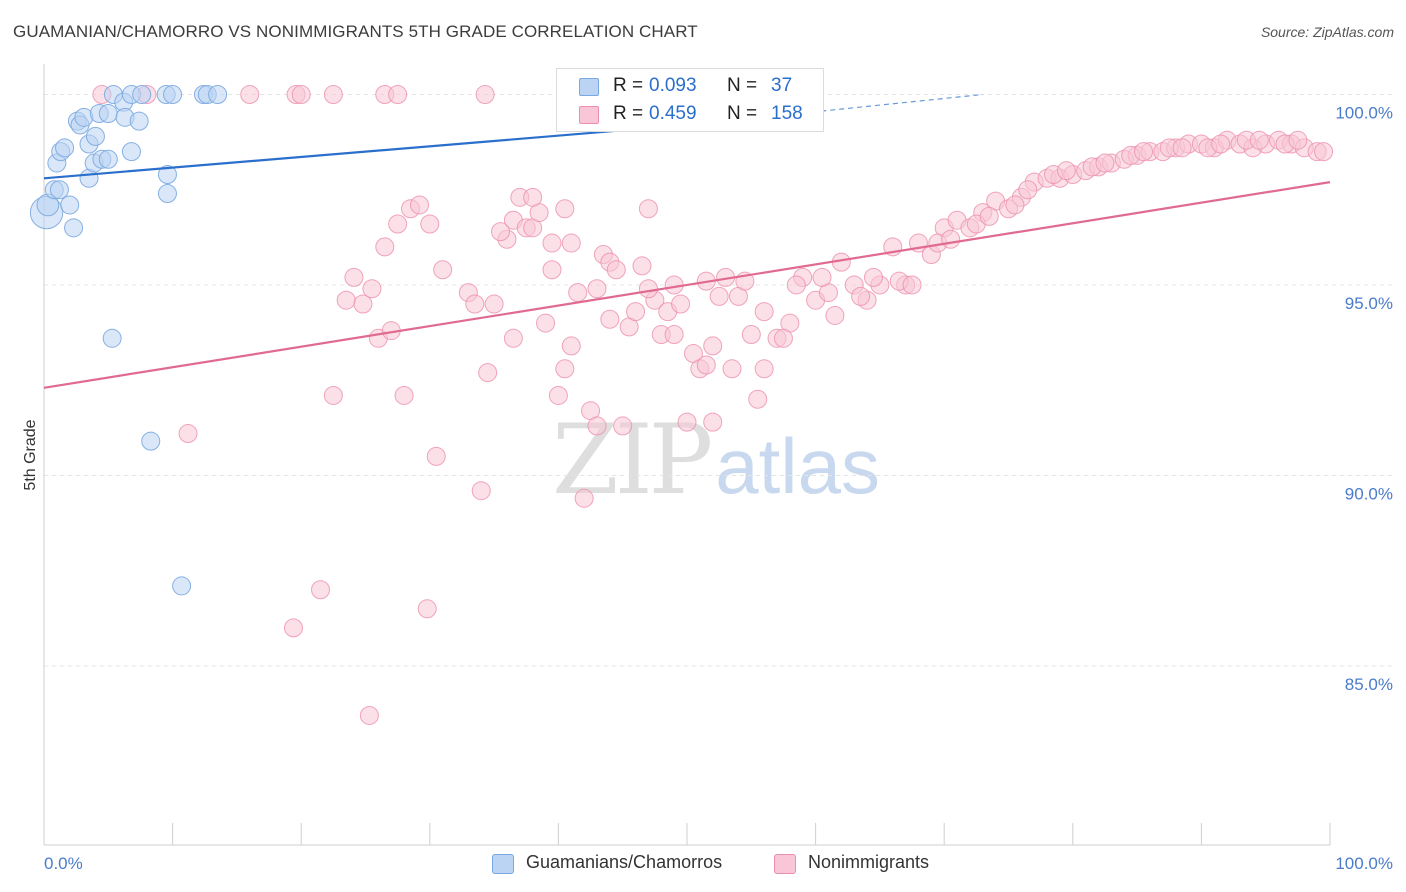 This screenshot has width=1406, height=892. Describe the element at coordinates (1369, 684) in the screenshot. I see `y-tick-label: 85.0%` at that location.